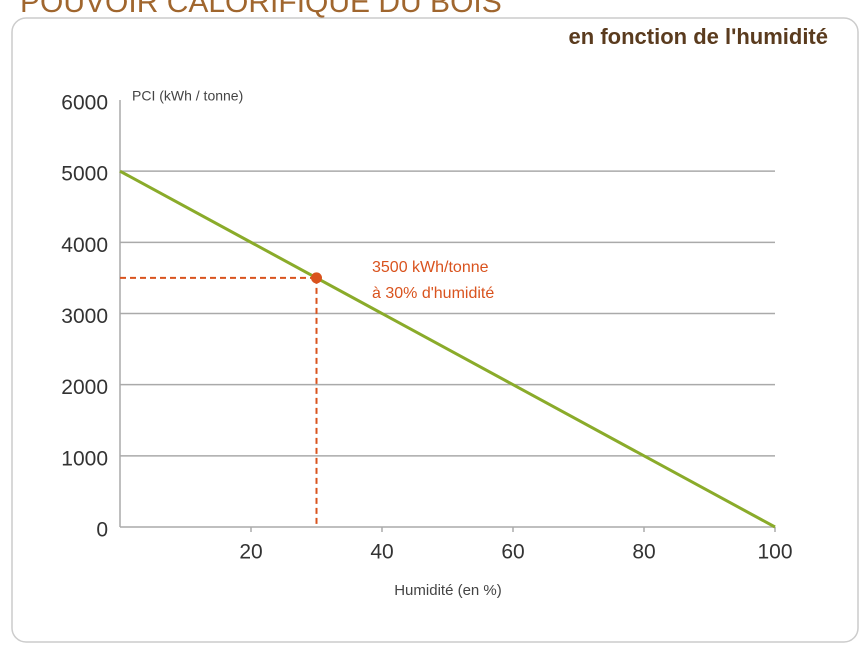 This screenshot has height=648, width=862. Describe the element at coordinates (84, 245) in the screenshot. I see `y-tick-label: 4000` at that location.